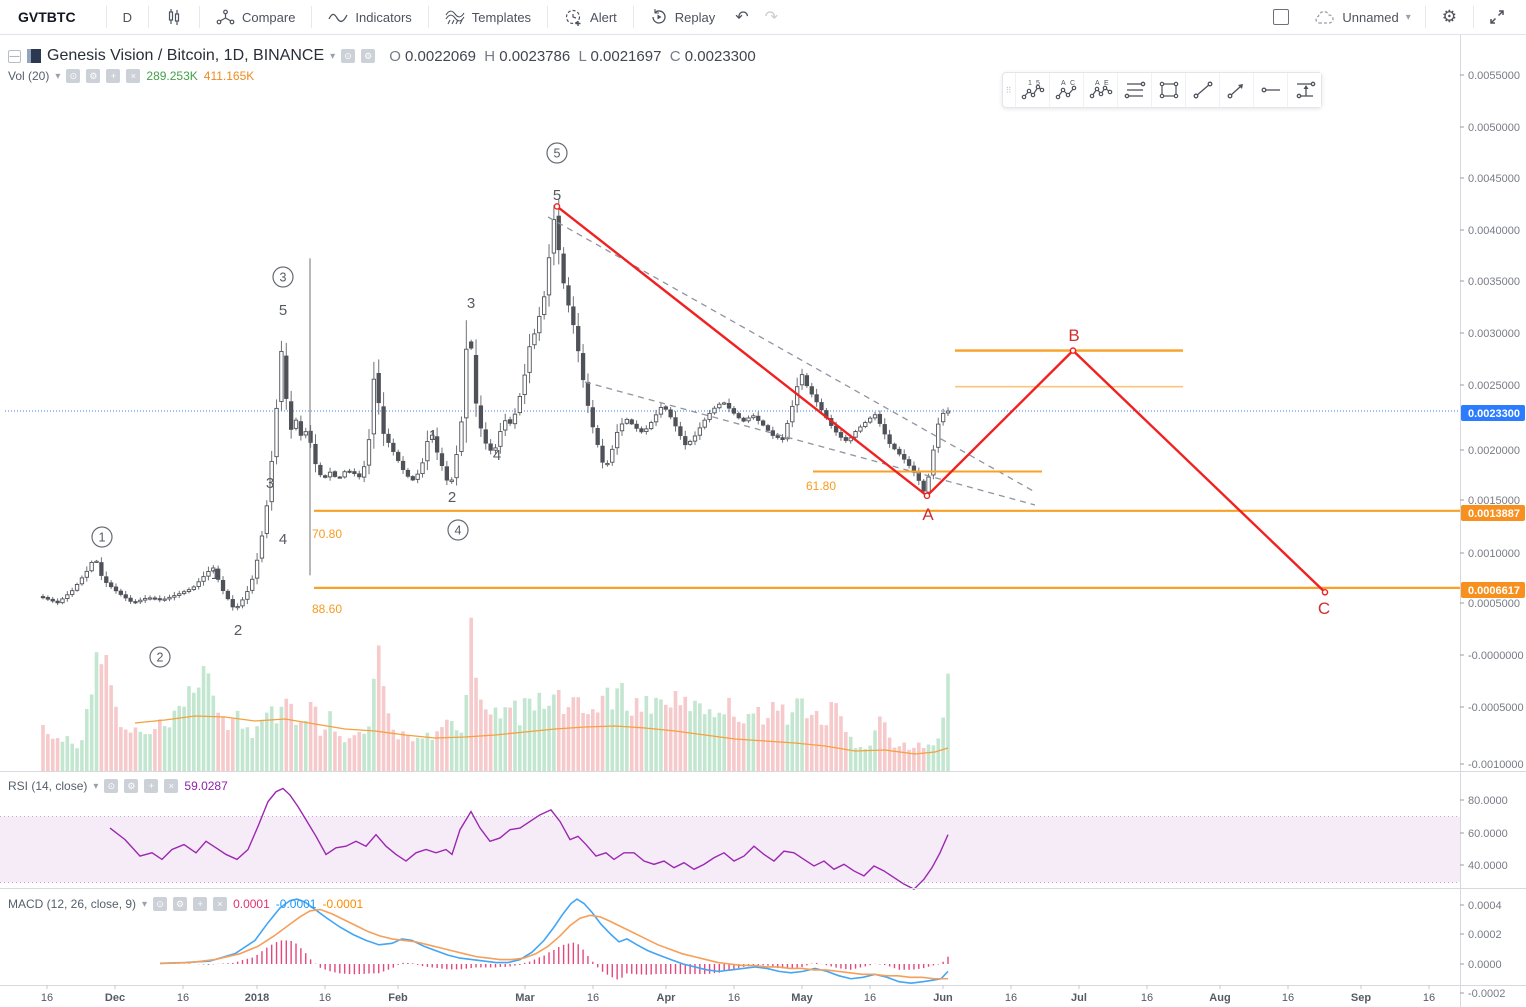 The width and height of the screenshot is (1526, 1007). I want to click on svg-text: 0.0015000, so click(1494, 501).